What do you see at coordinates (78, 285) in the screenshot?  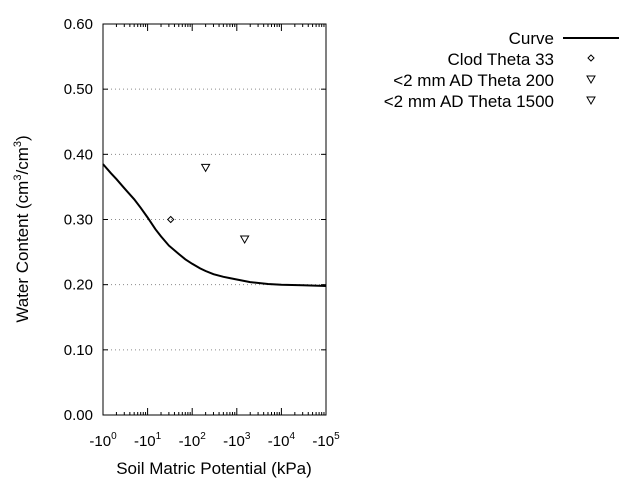 I see `y-tick-label: 0.20` at bounding box center [78, 285].